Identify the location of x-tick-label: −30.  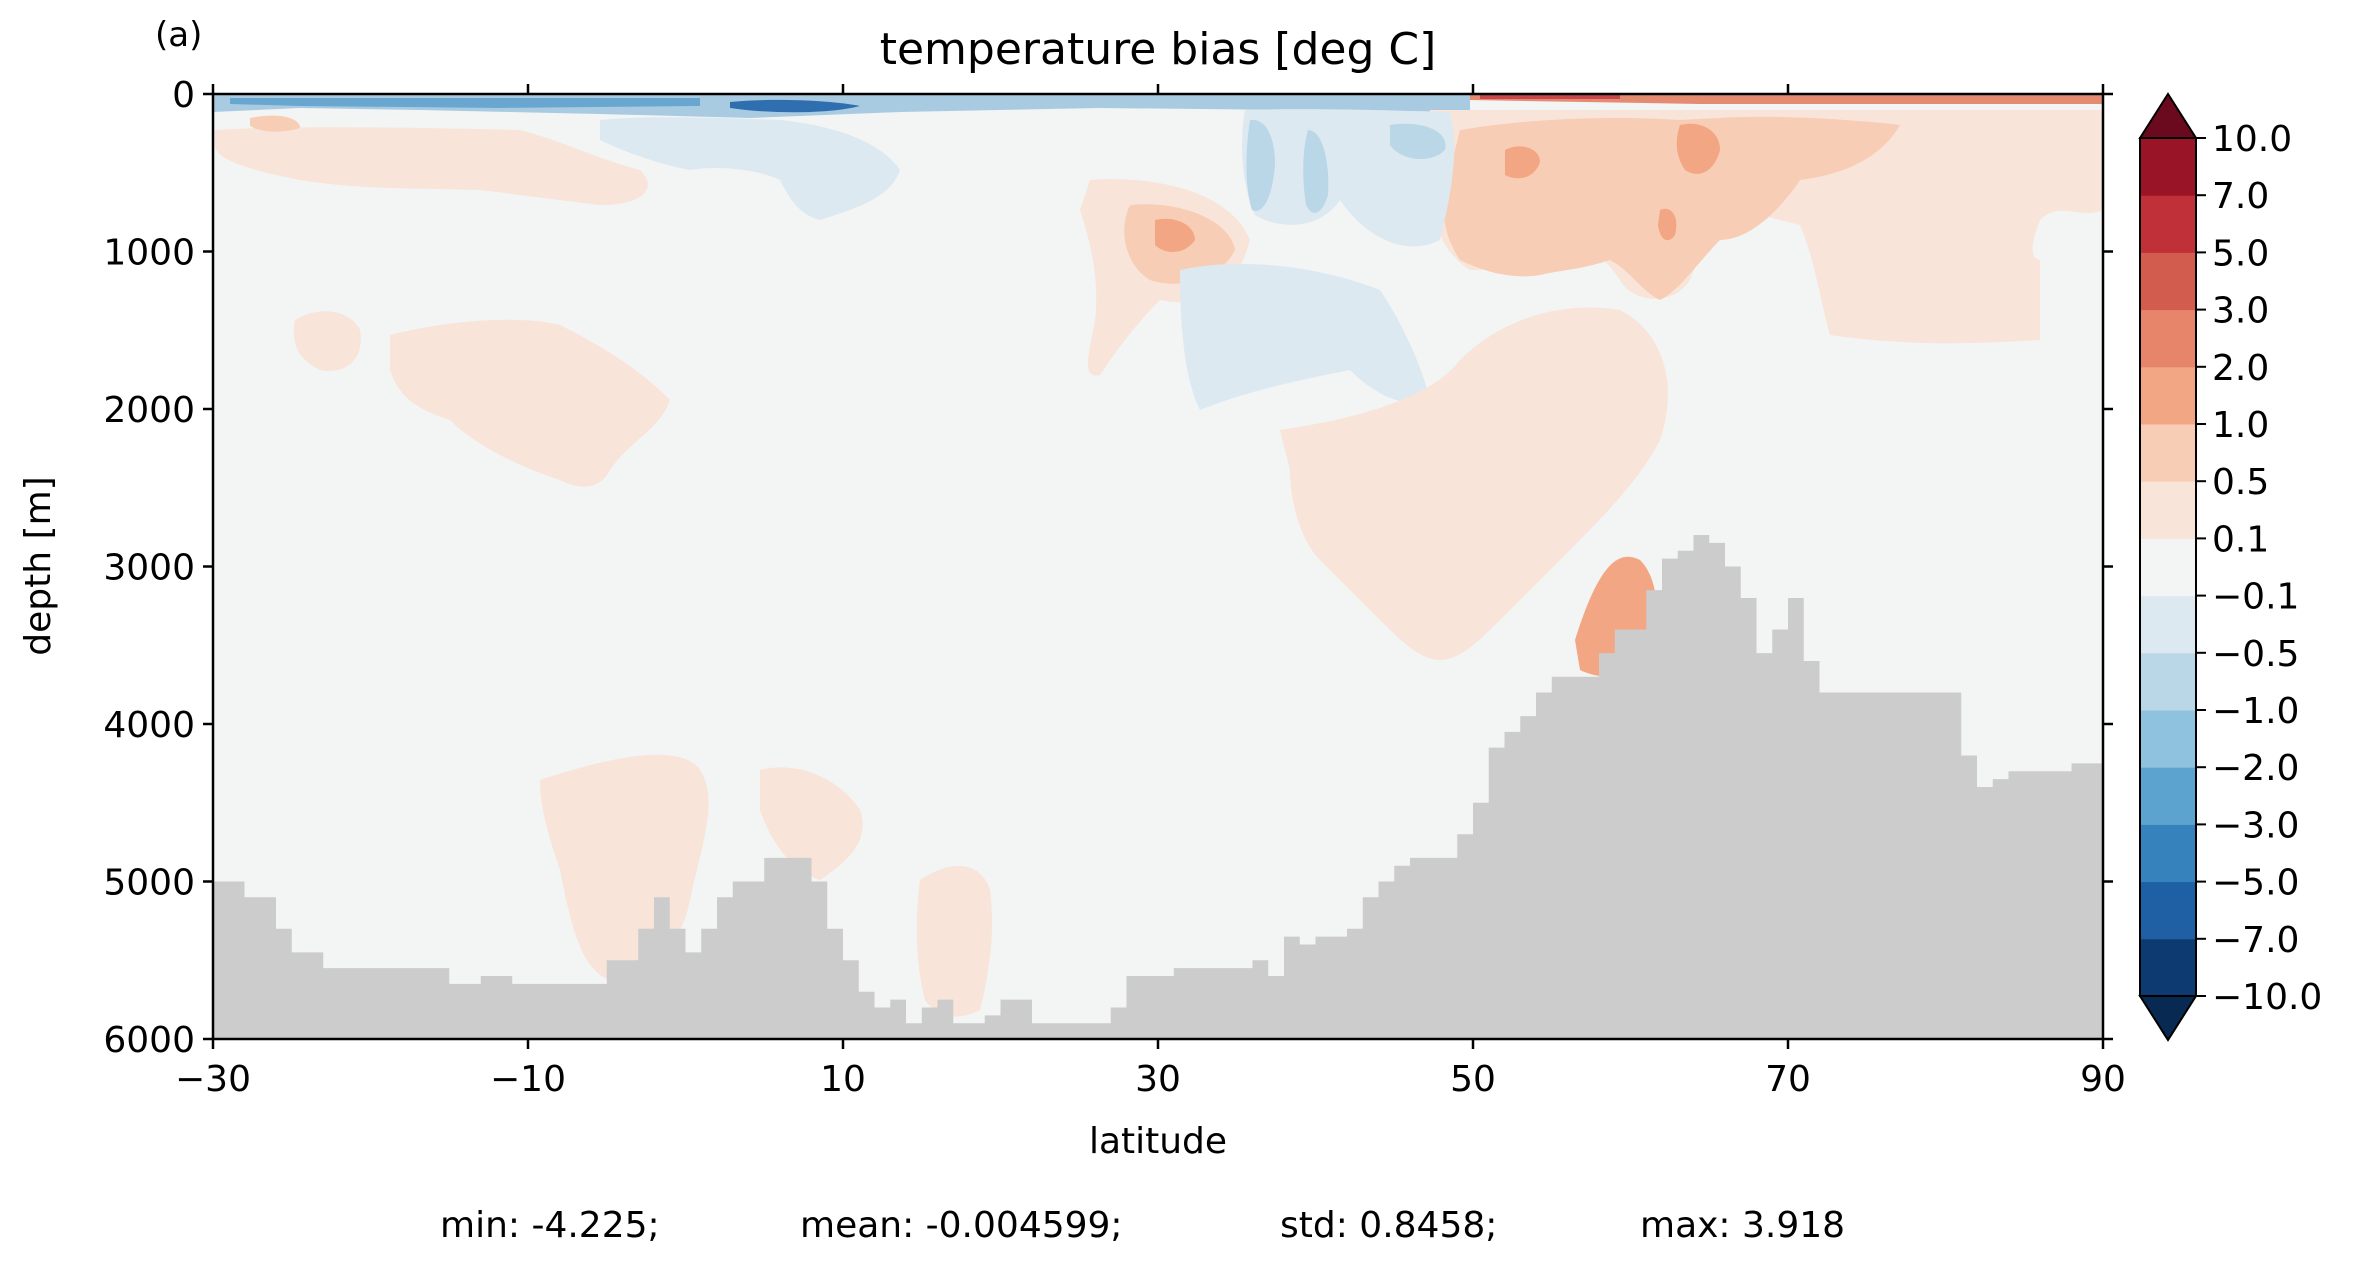
(213, 1079).